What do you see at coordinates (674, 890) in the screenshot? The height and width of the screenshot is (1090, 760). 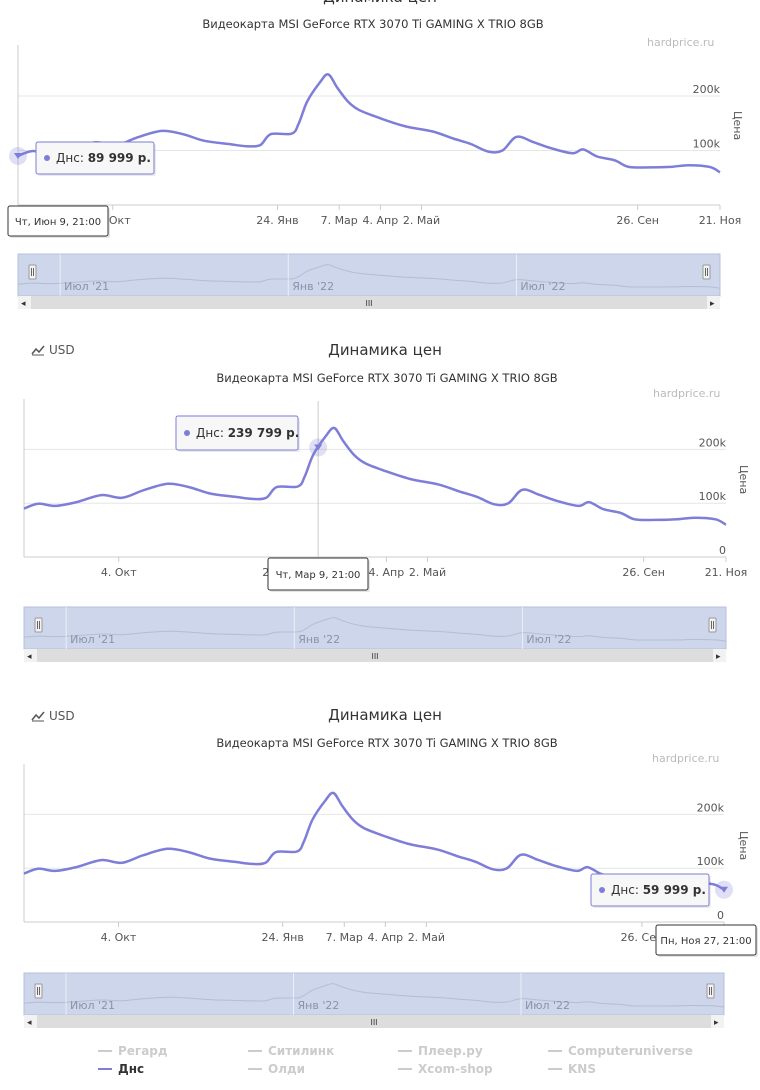 I see `tooltip-value: 59 999 р.` at bounding box center [674, 890].